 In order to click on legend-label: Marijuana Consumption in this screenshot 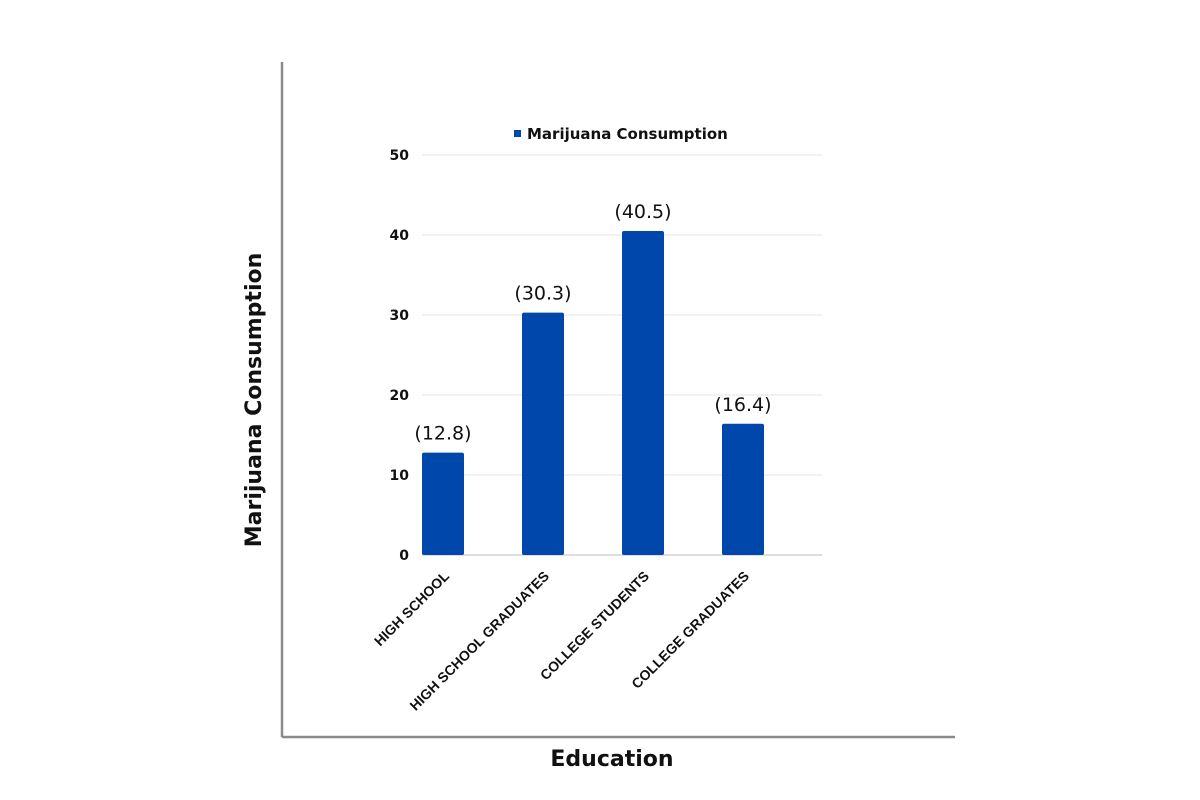, I will do `click(627, 134)`.